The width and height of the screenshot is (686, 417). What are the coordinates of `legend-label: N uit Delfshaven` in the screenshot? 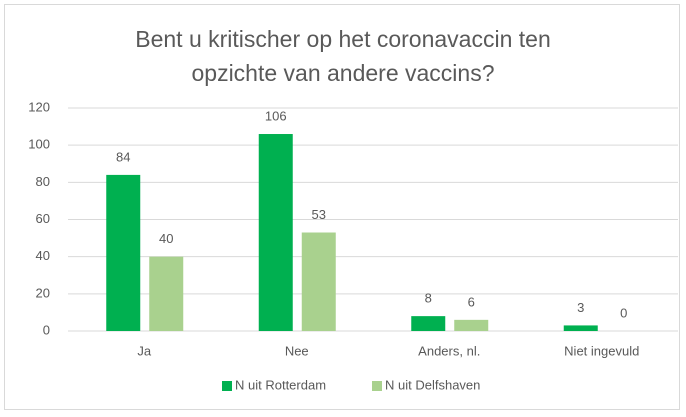 It's located at (432, 384).